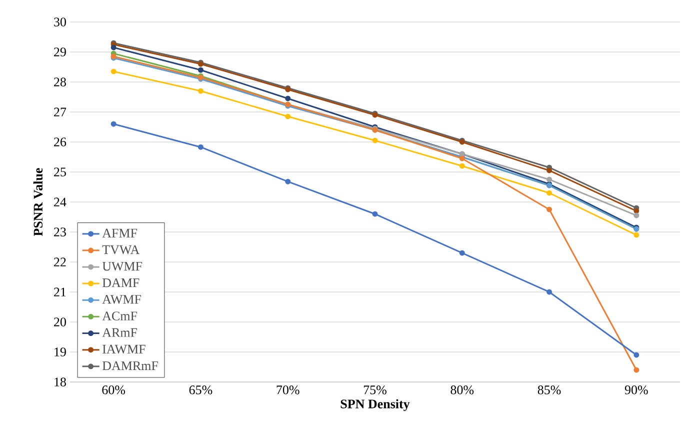 This screenshot has height=439, width=681. I want to click on y-tick-label: 20, so click(60, 322).